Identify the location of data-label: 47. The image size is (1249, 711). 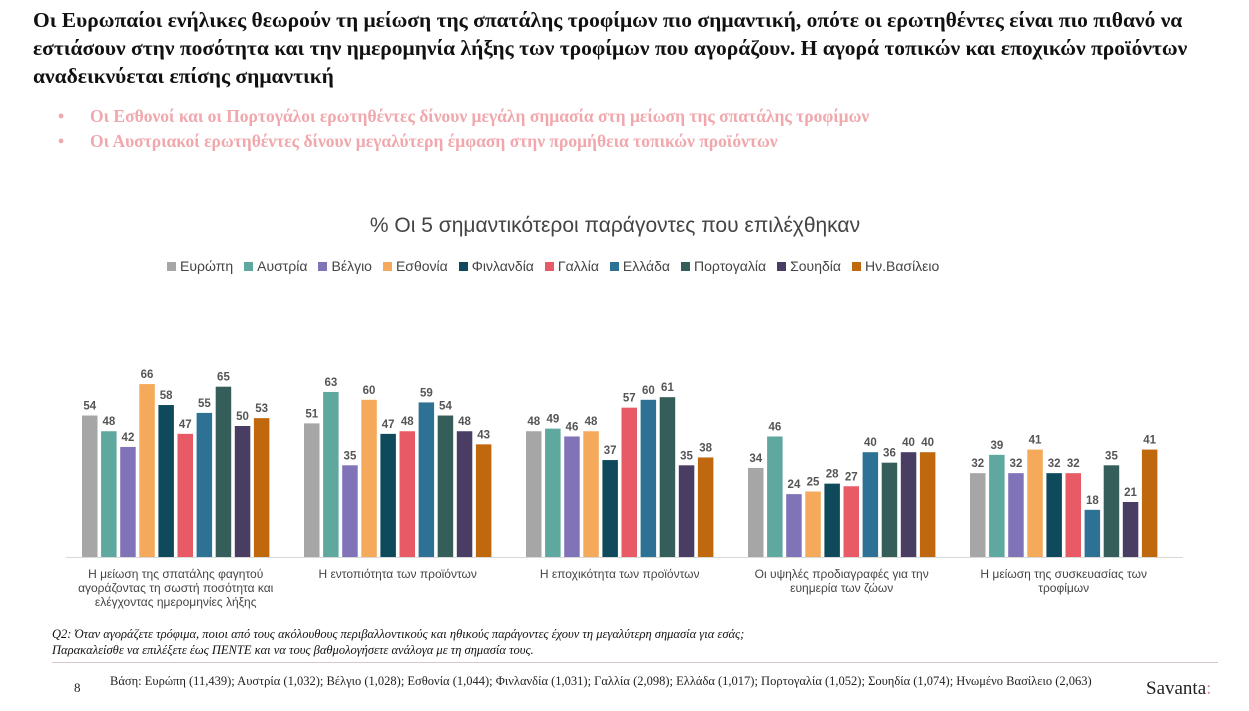
(388, 425).